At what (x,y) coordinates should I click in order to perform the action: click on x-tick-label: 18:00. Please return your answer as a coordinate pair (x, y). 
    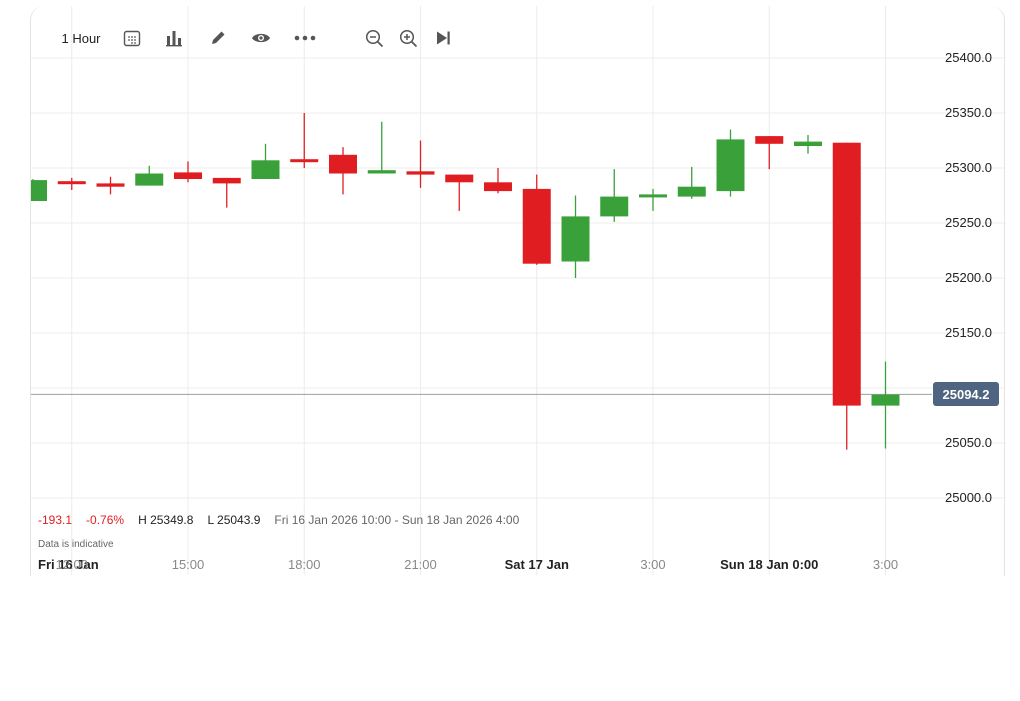
    Looking at the image, I should click on (304, 564).